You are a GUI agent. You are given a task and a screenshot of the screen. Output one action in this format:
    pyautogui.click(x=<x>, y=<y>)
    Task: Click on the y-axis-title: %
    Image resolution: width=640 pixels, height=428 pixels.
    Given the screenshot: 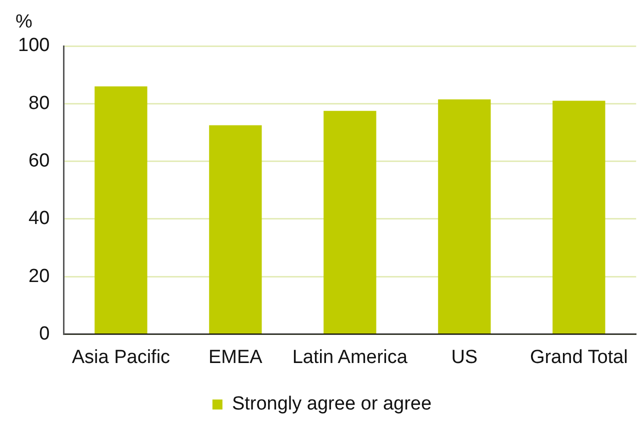 What is the action you would take?
    pyautogui.click(x=24, y=22)
    